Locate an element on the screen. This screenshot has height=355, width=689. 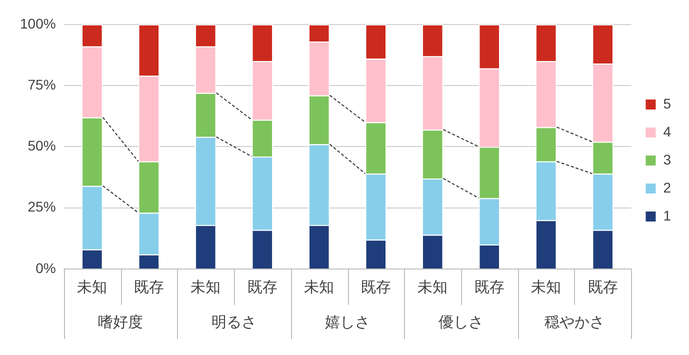
legend-label: 1 is located at coordinates (667, 215).